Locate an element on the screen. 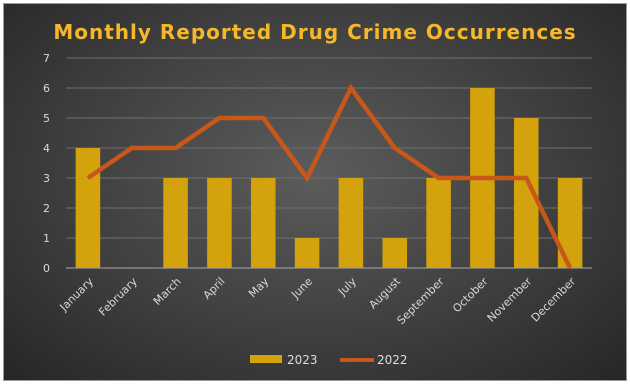 This screenshot has height=387, width=630. legend-swatch-2023 is located at coordinates (266, 359).